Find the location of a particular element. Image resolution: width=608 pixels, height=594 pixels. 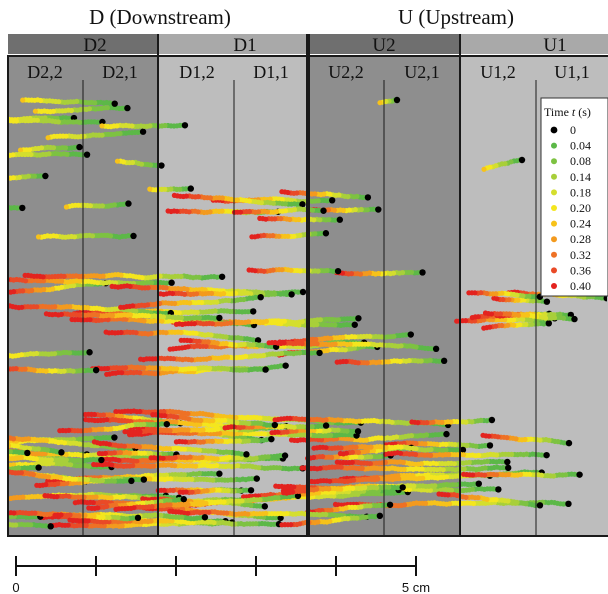

upstream-header: U (Upstream) is located at coordinates (456, 17).